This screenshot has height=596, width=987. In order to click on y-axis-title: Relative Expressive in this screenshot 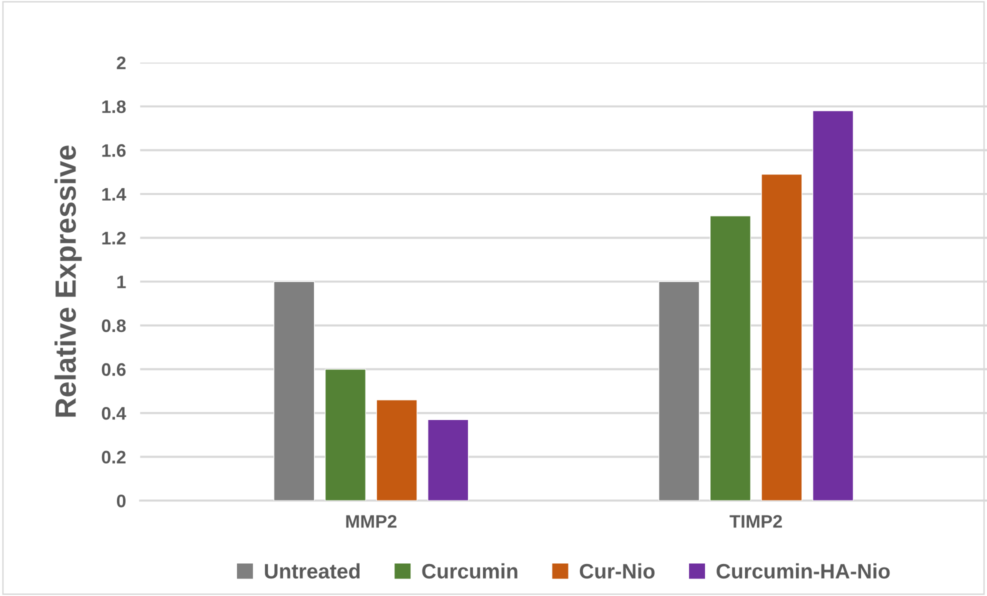, I will do `click(68, 281)`.